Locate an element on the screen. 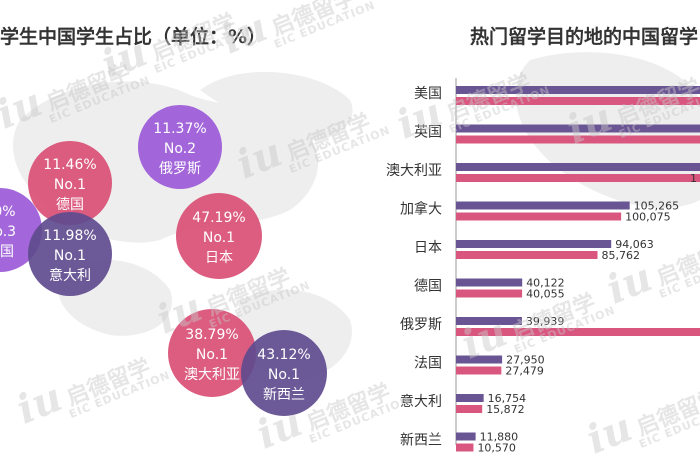 Image resolution: width=700 pixels, height=470 pixels. category-label: 法国 is located at coordinates (428, 364).